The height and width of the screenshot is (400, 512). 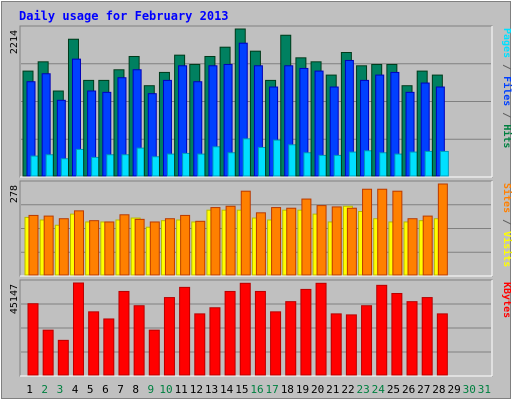 What do you see at coordinates (14, 299) in the screenshot?
I see `y-max-label: 45147` at bounding box center [14, 299].